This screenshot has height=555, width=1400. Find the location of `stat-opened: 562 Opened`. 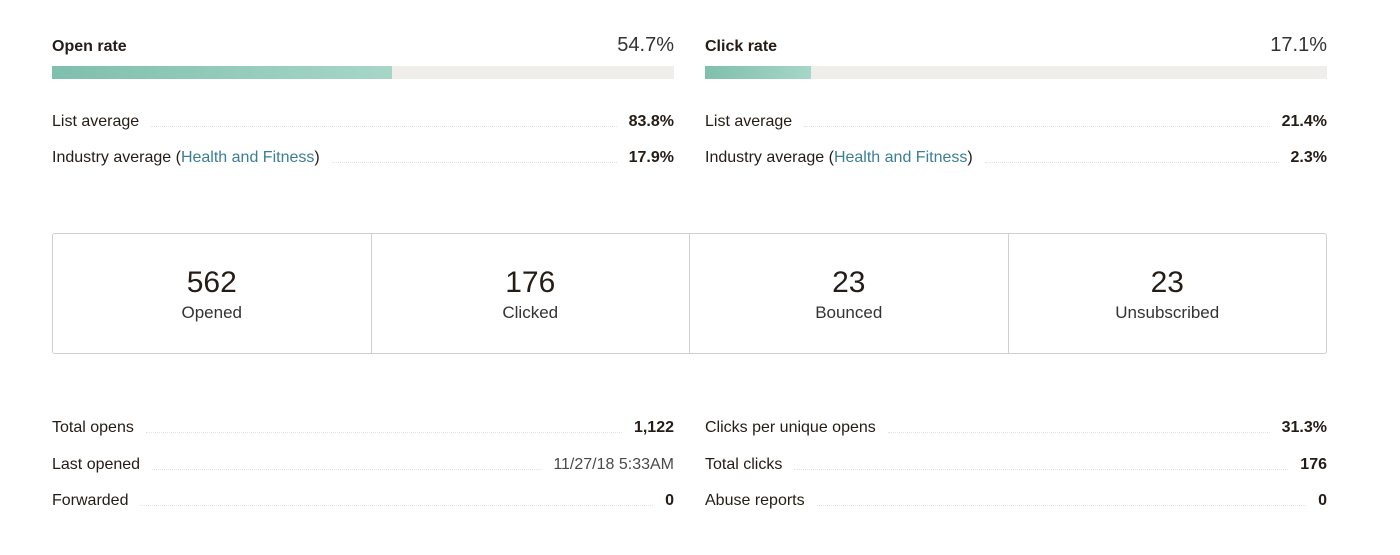

stat-opened: 562 Opened is located at coordinates (212, 293).